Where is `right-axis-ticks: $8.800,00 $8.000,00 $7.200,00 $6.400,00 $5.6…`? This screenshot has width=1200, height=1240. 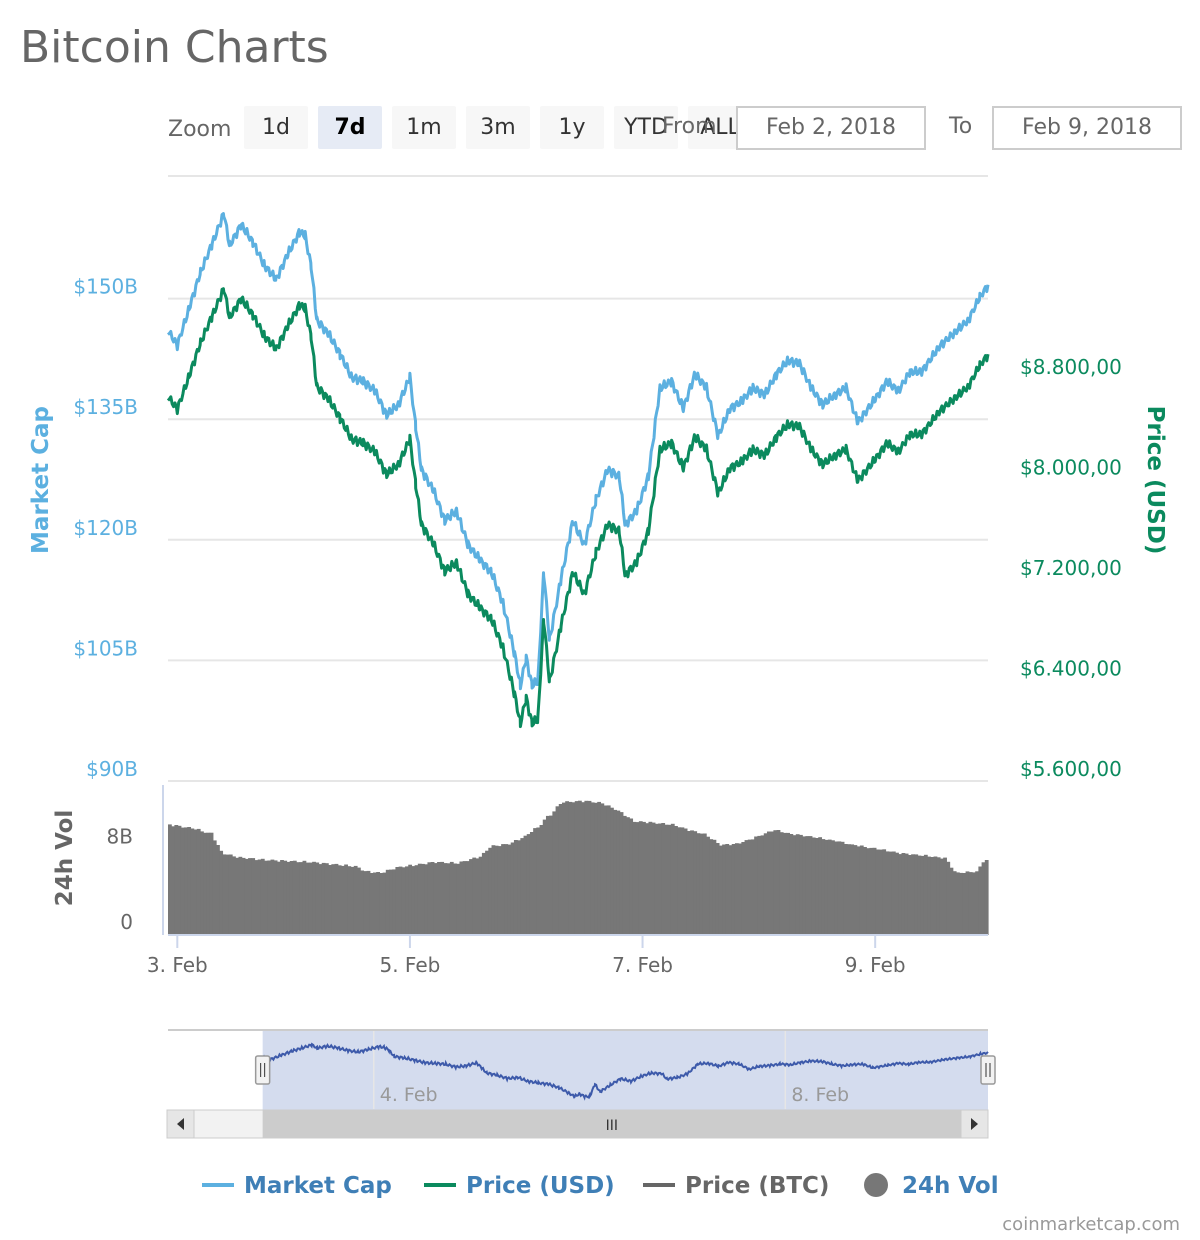
right-axis-ticks: $8.800,00 $8.000,00 $7.200,00 $6.400,00 $5.6… is located at coordinates (1071, 568).